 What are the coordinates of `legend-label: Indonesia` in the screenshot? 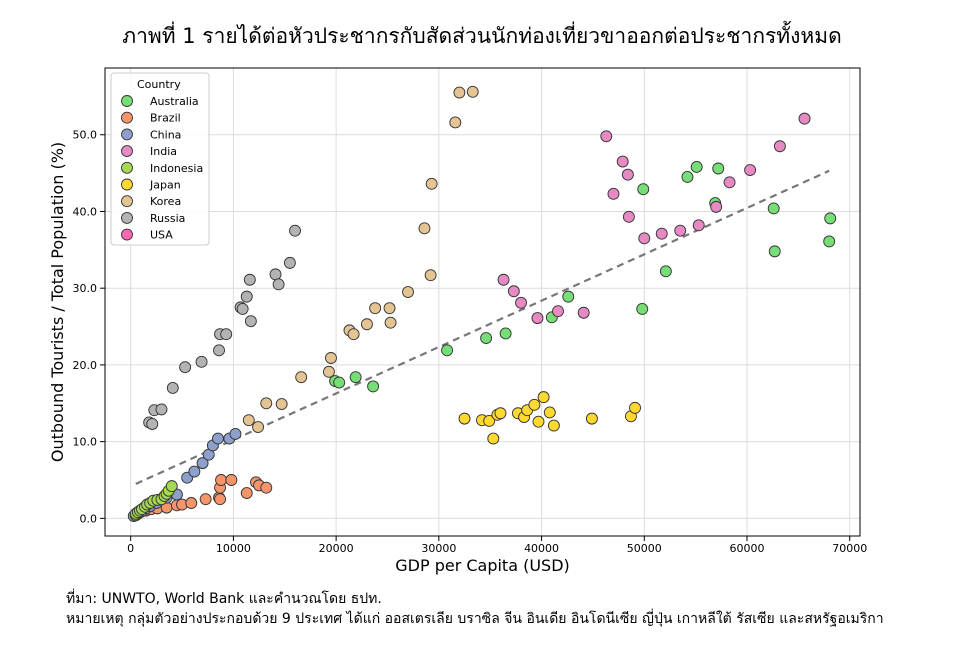 It's located at (176, 168).